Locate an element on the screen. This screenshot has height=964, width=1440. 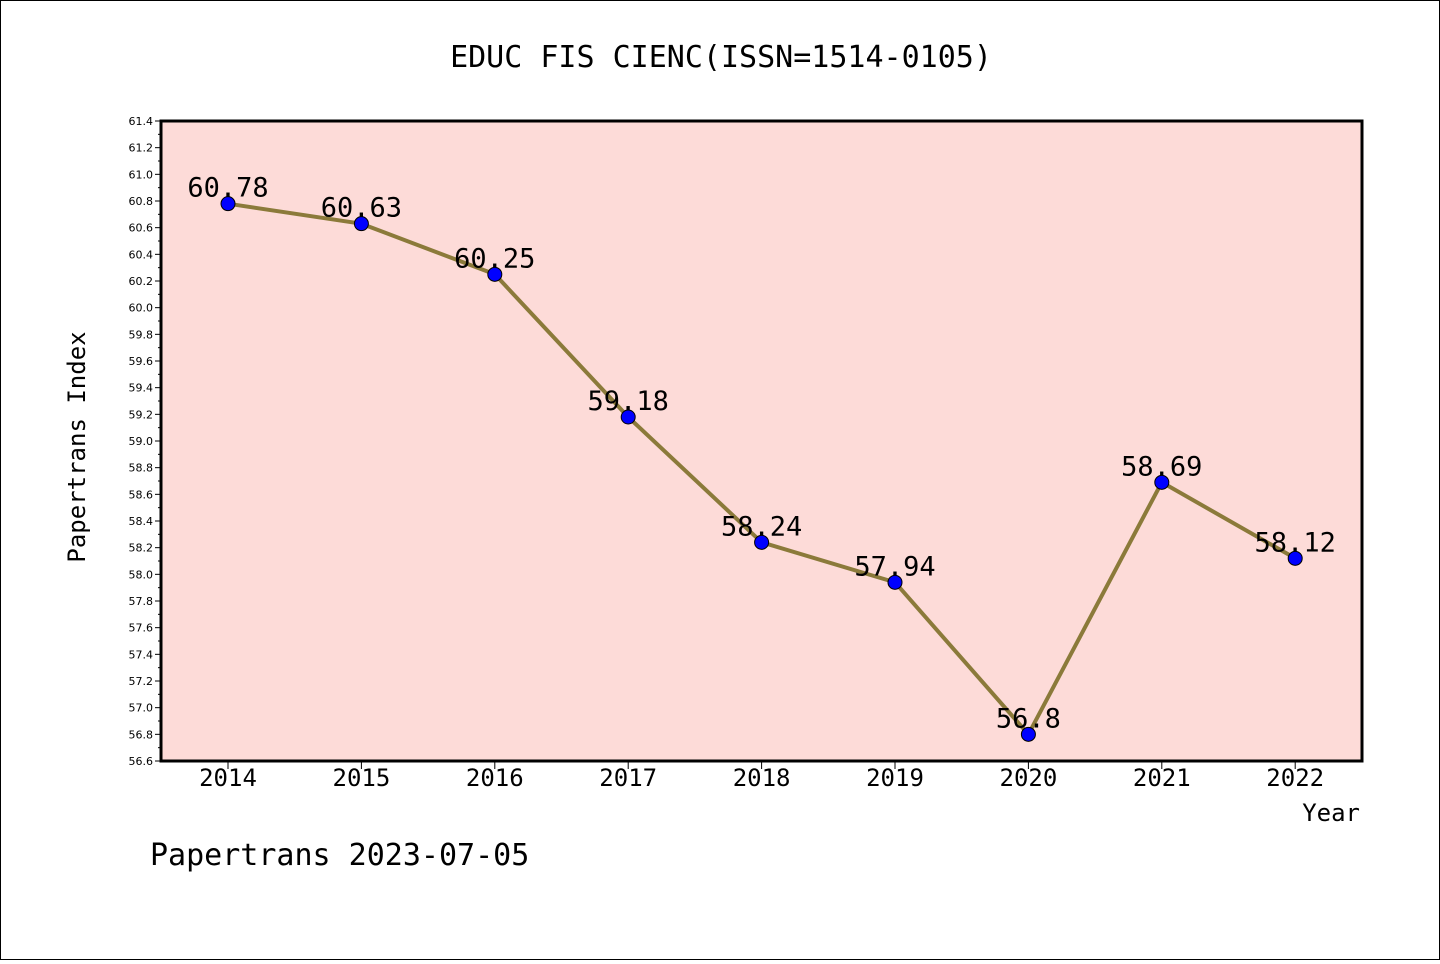
y-tick-label: 58.4 is located at coordinates (141, 521).